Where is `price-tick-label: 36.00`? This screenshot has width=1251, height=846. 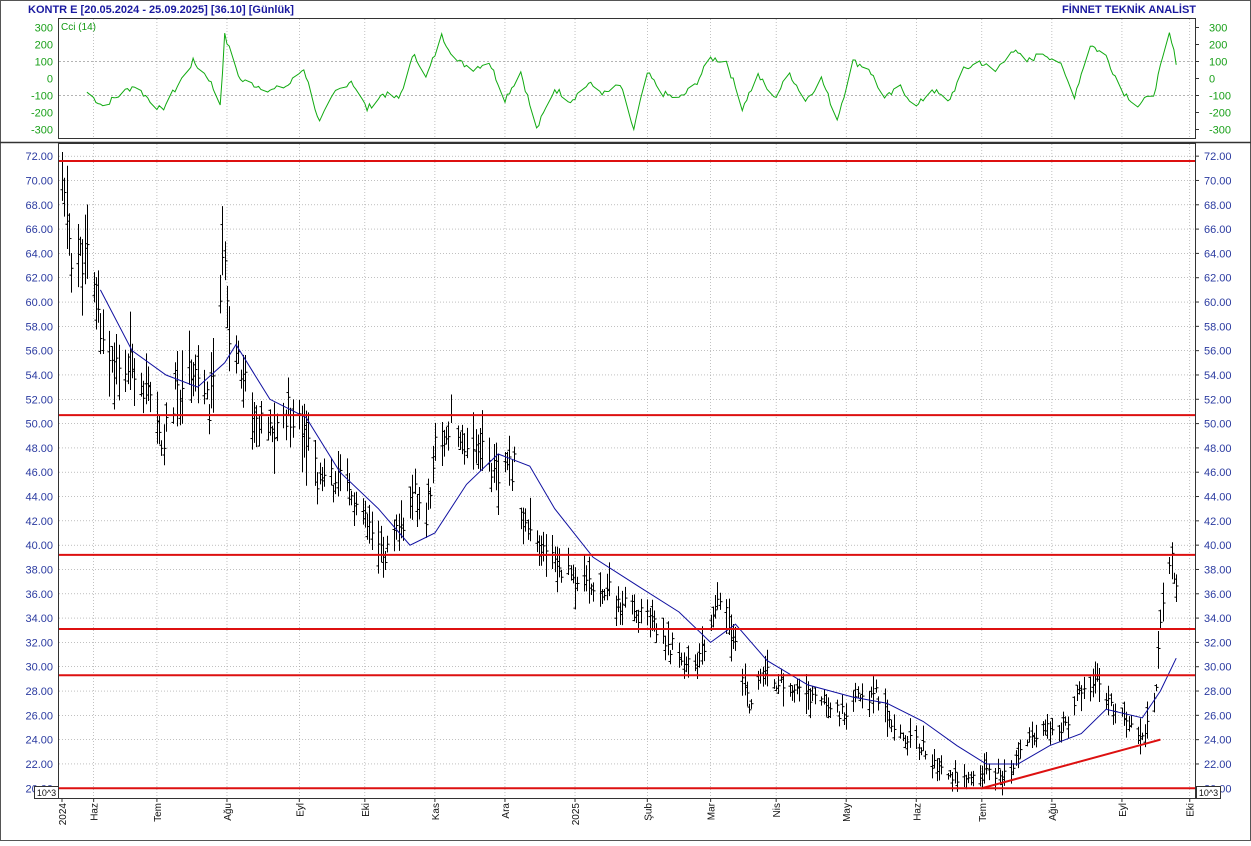 price-tick-label: 36.00 is located at coordinates (39, 595).